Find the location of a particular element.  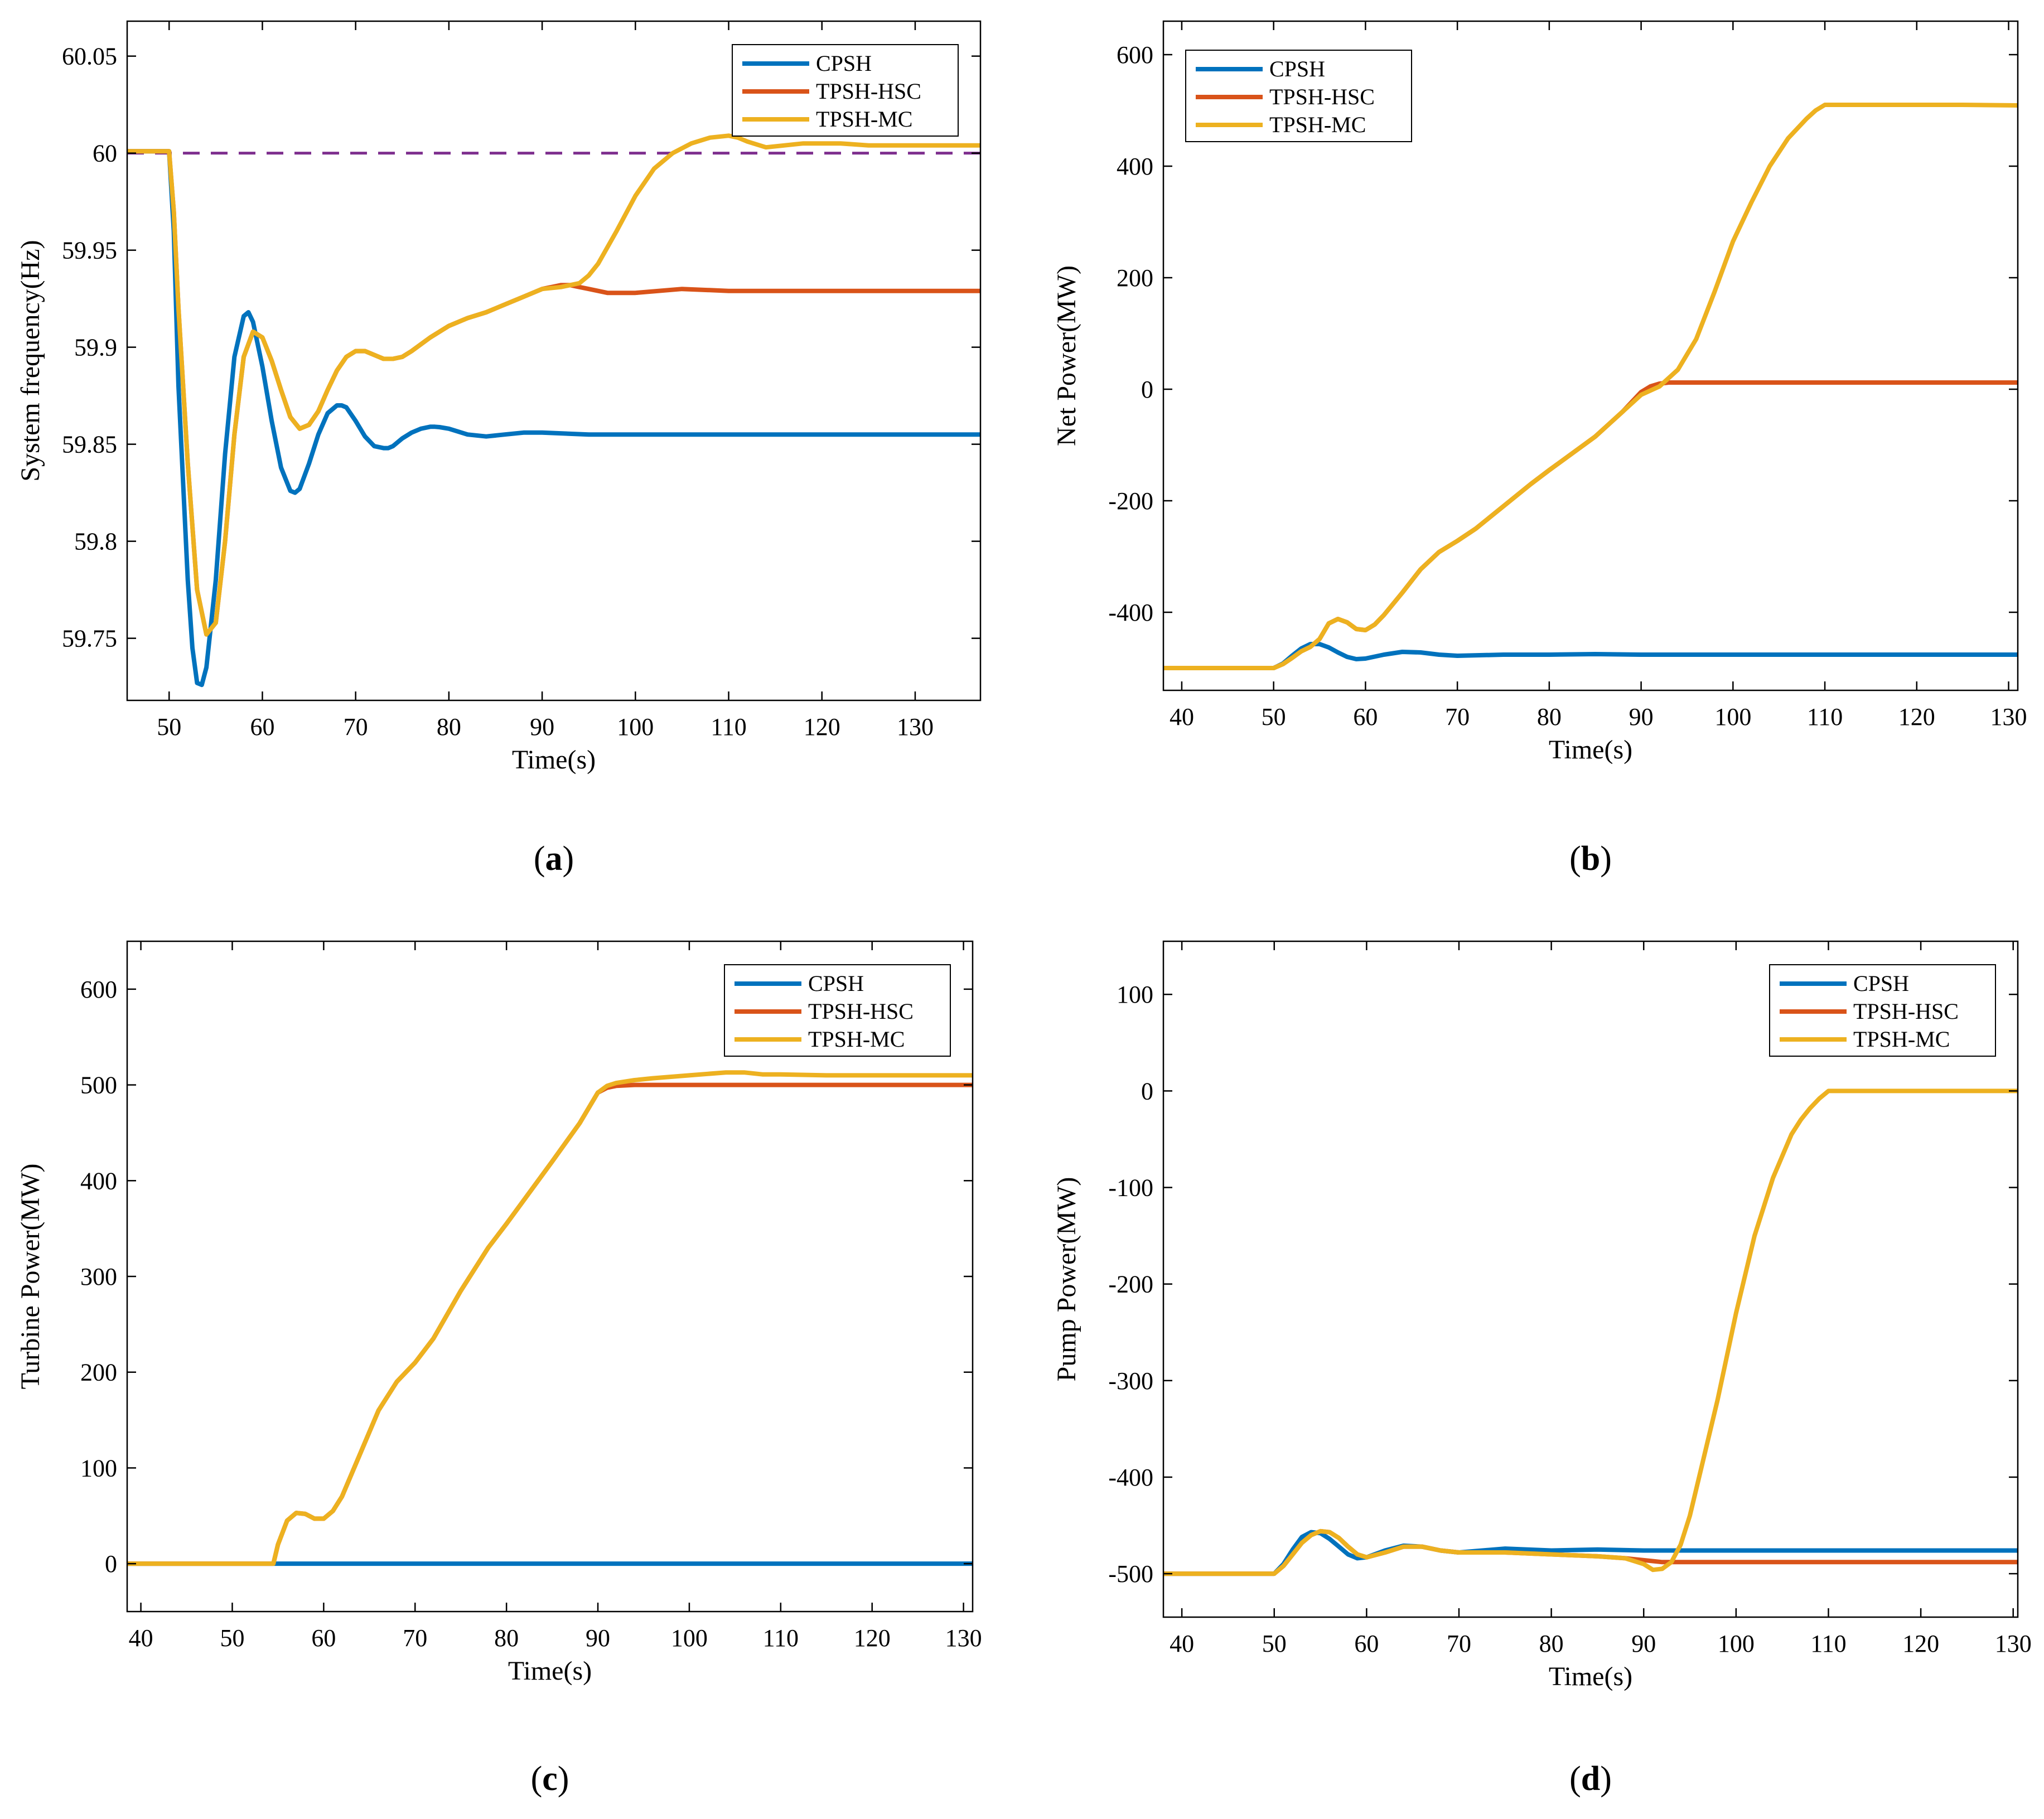

y-tick-label: 59.85 is located at coordinates (89, 444).